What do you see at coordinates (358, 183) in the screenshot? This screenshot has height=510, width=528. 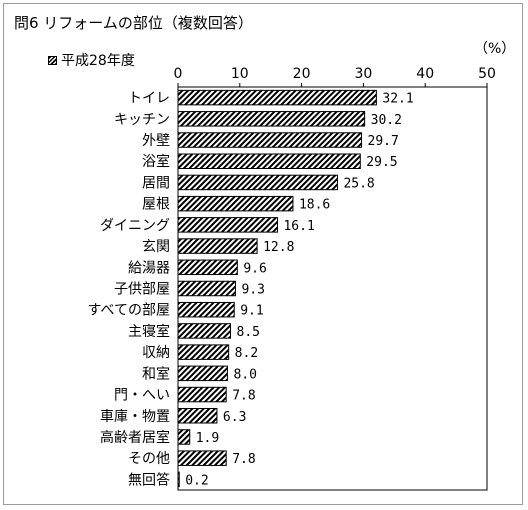 I see `value-label: 25.8` at bounding box center [358, 183].